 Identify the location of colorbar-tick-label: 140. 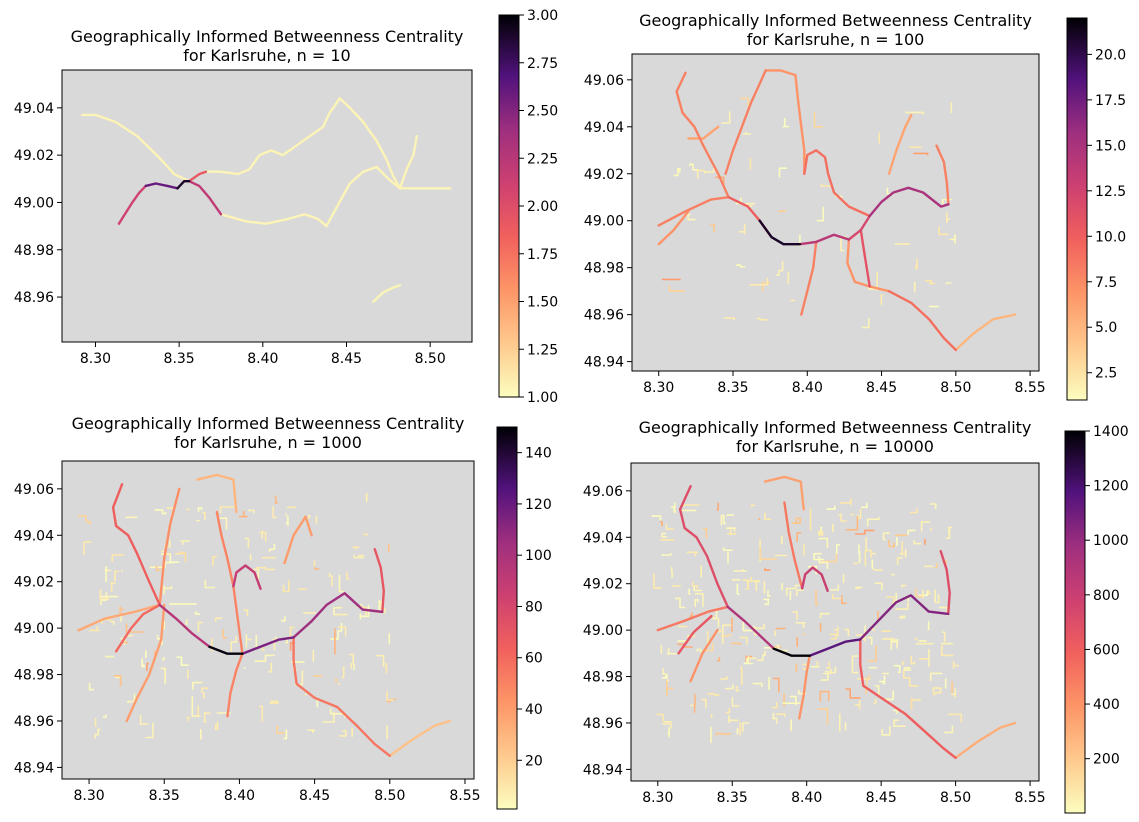
(538, 454).